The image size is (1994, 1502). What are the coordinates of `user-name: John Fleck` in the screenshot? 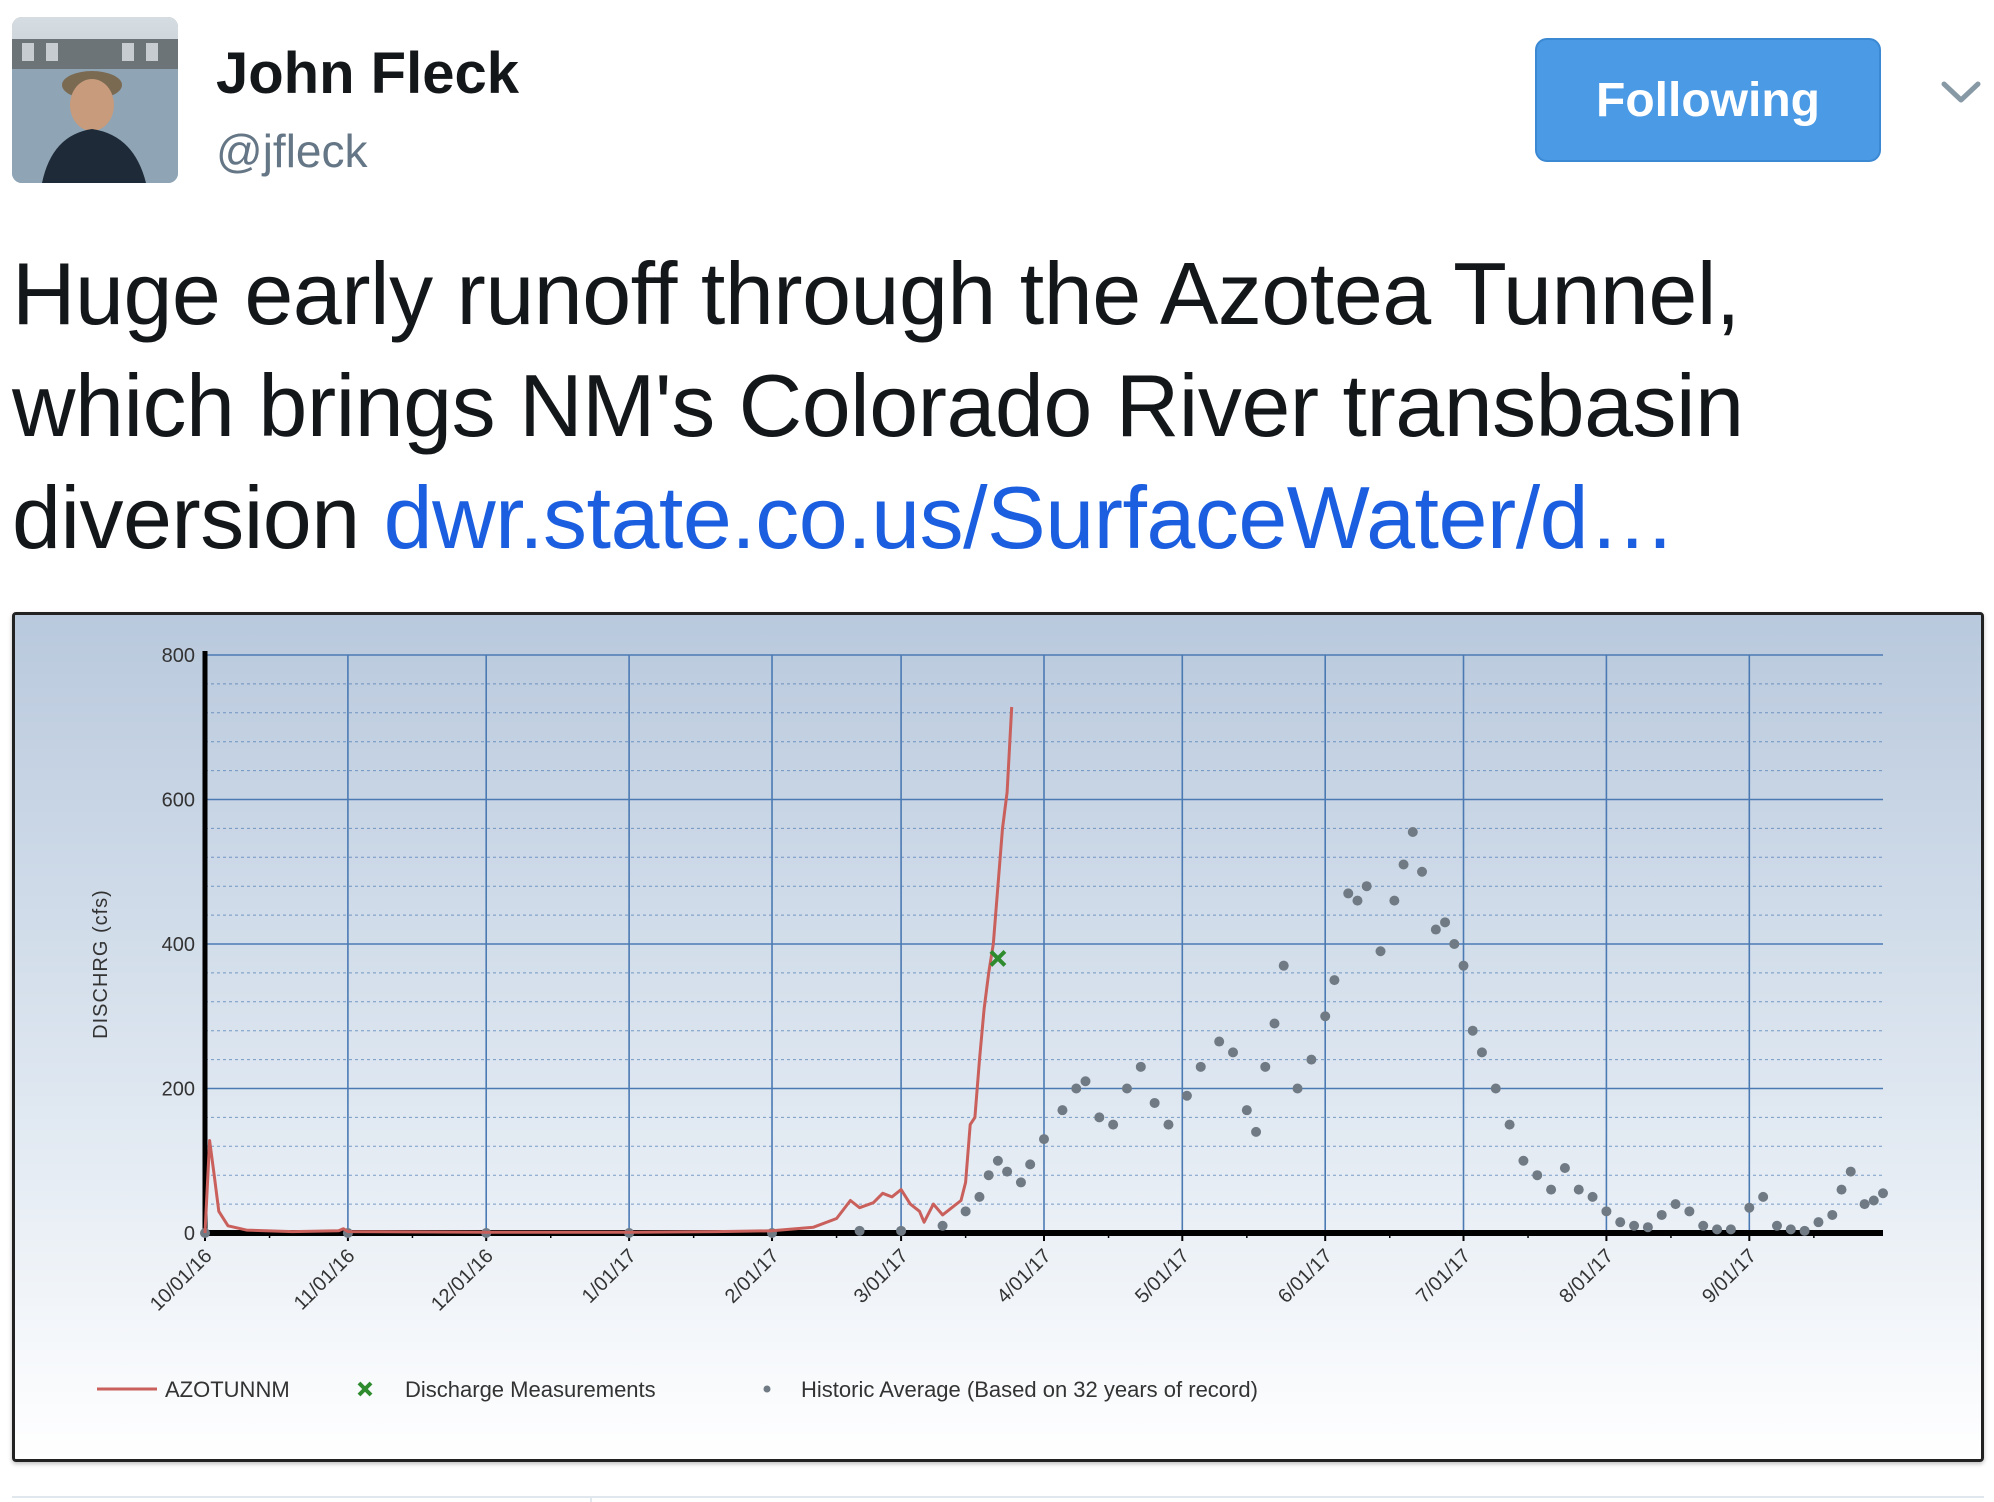 It's located at (367, 73).